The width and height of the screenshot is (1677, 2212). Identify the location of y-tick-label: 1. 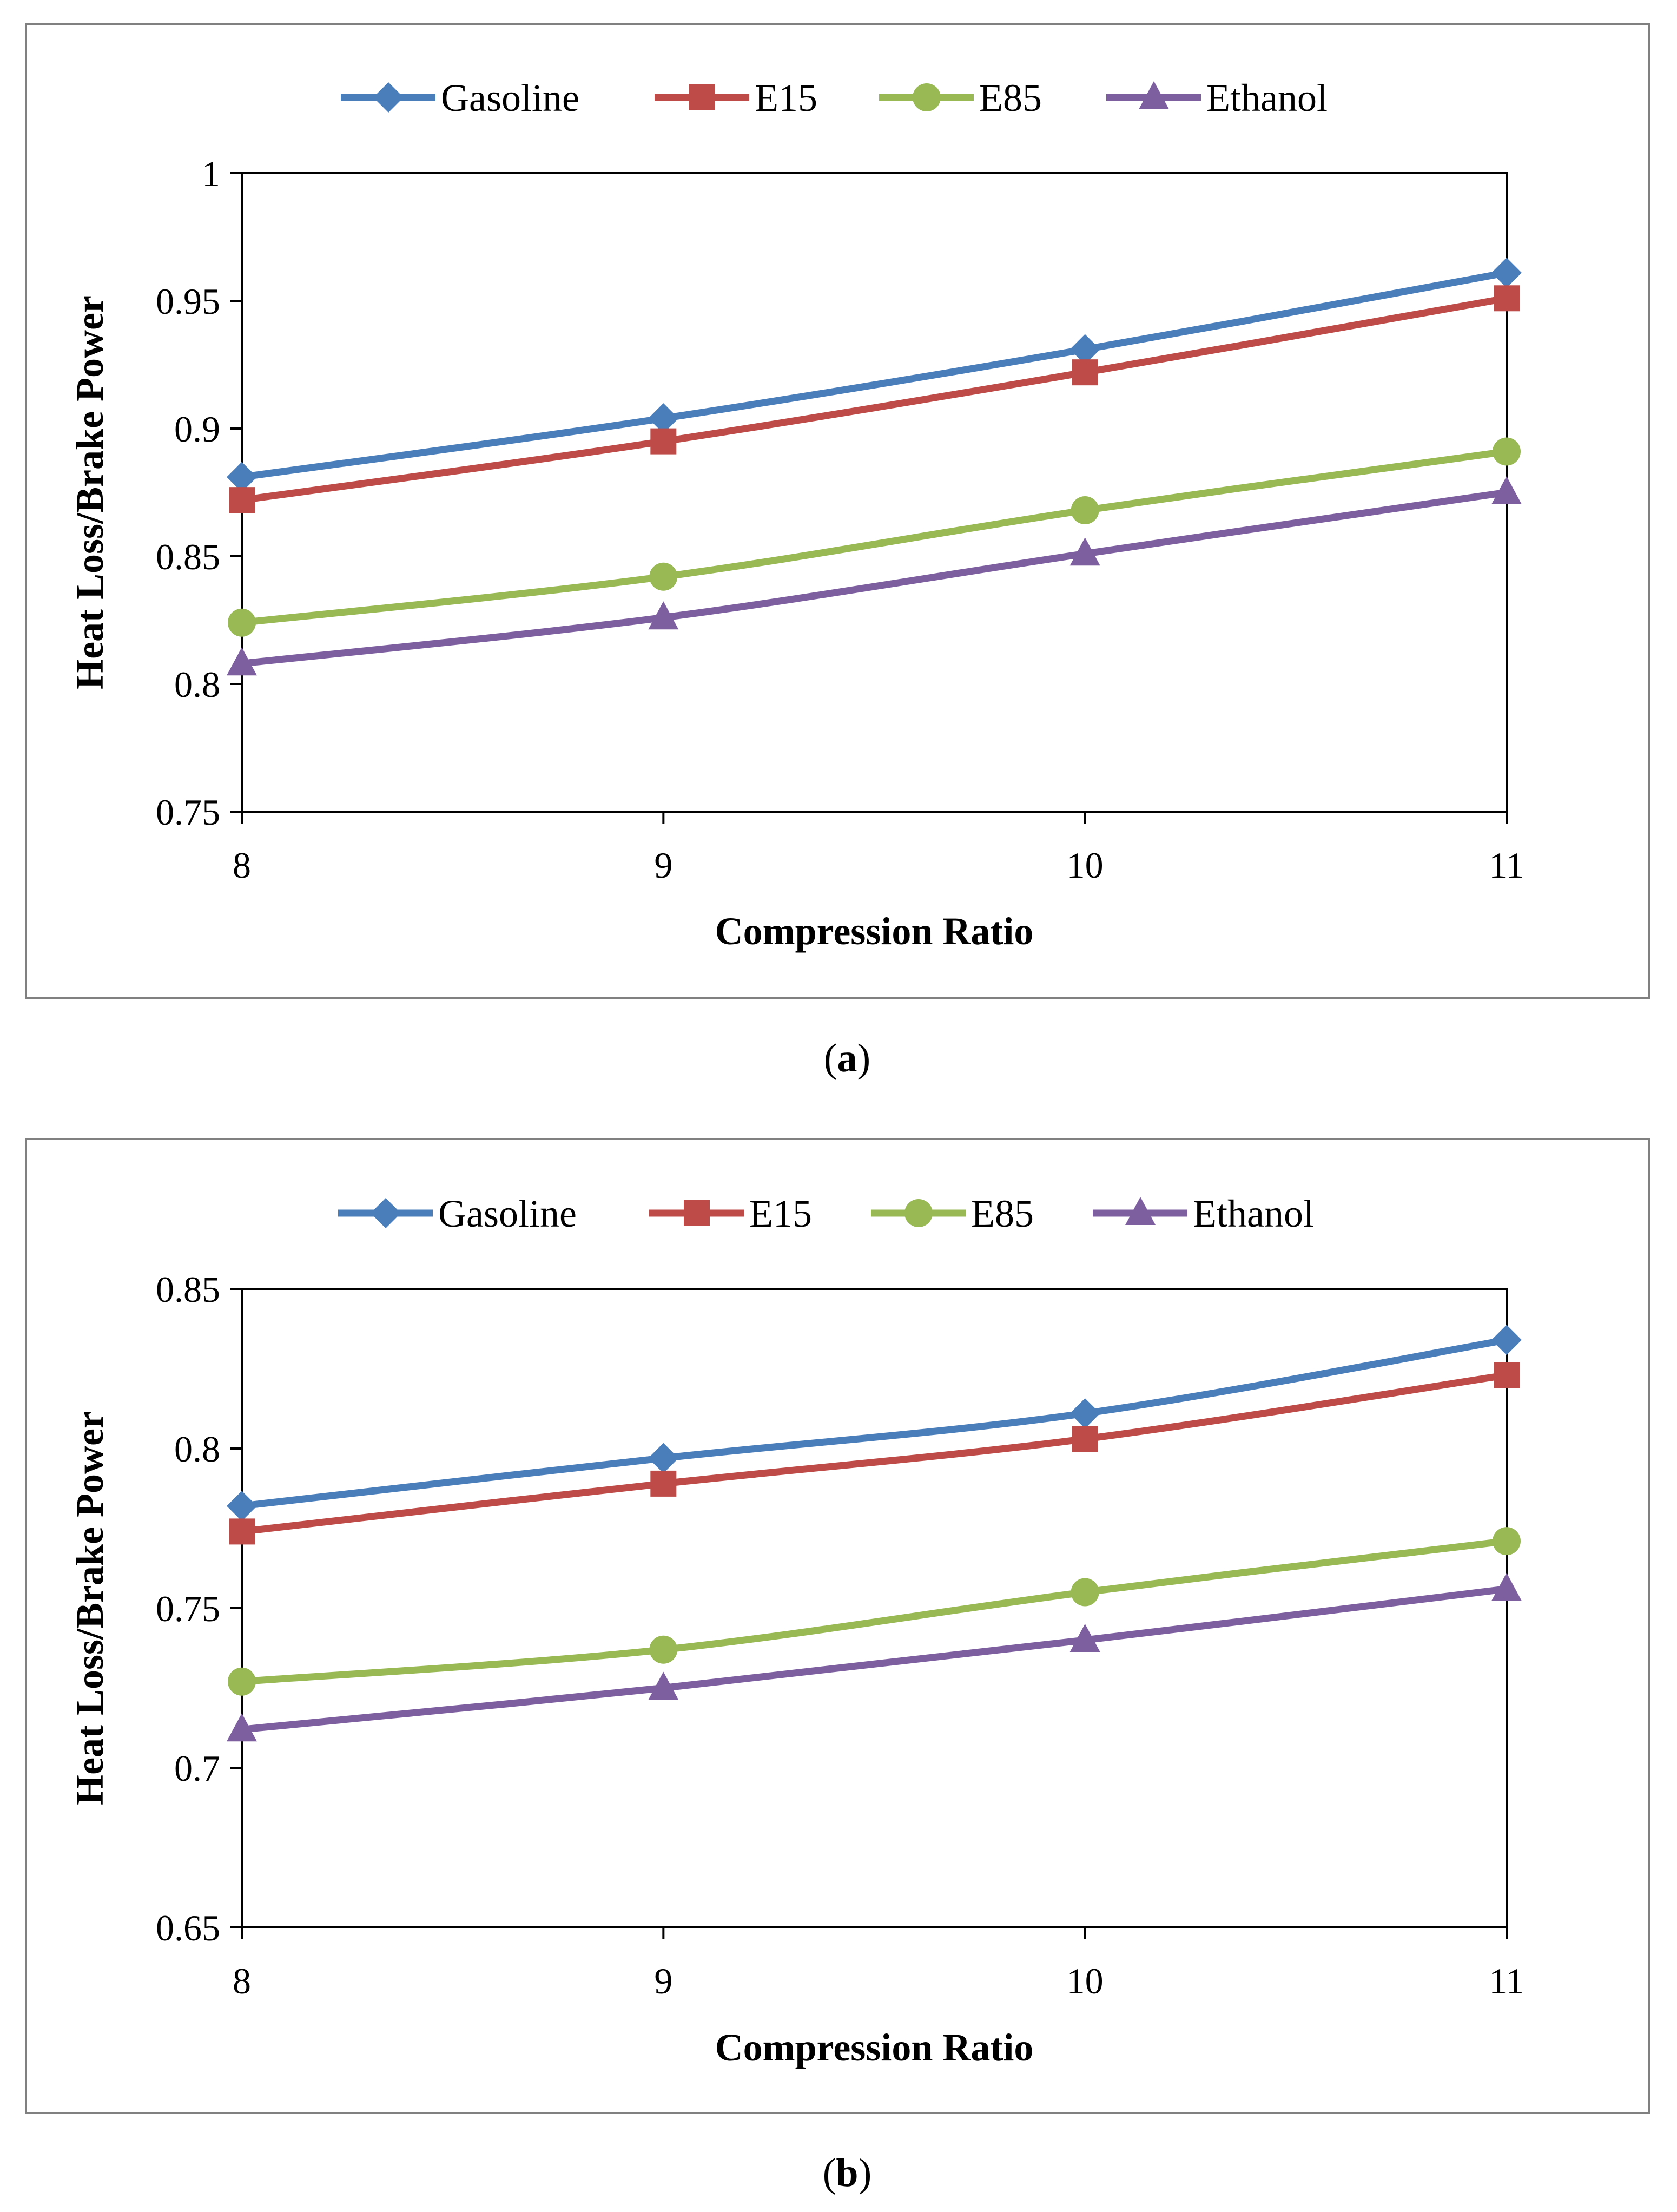
(211, 174).